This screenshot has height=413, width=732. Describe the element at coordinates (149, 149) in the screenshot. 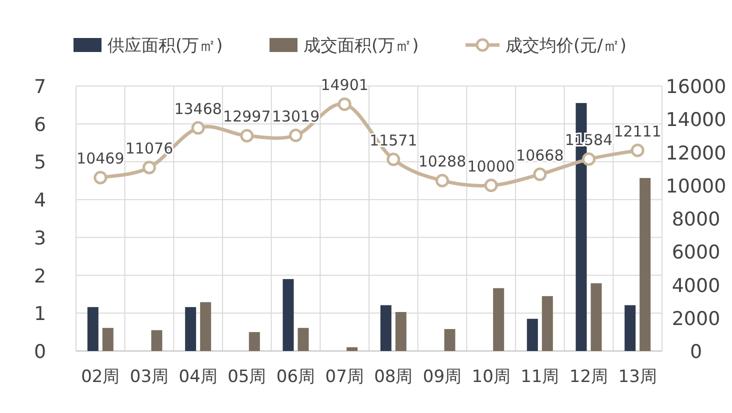

I see `data-label: 11076` at that location.